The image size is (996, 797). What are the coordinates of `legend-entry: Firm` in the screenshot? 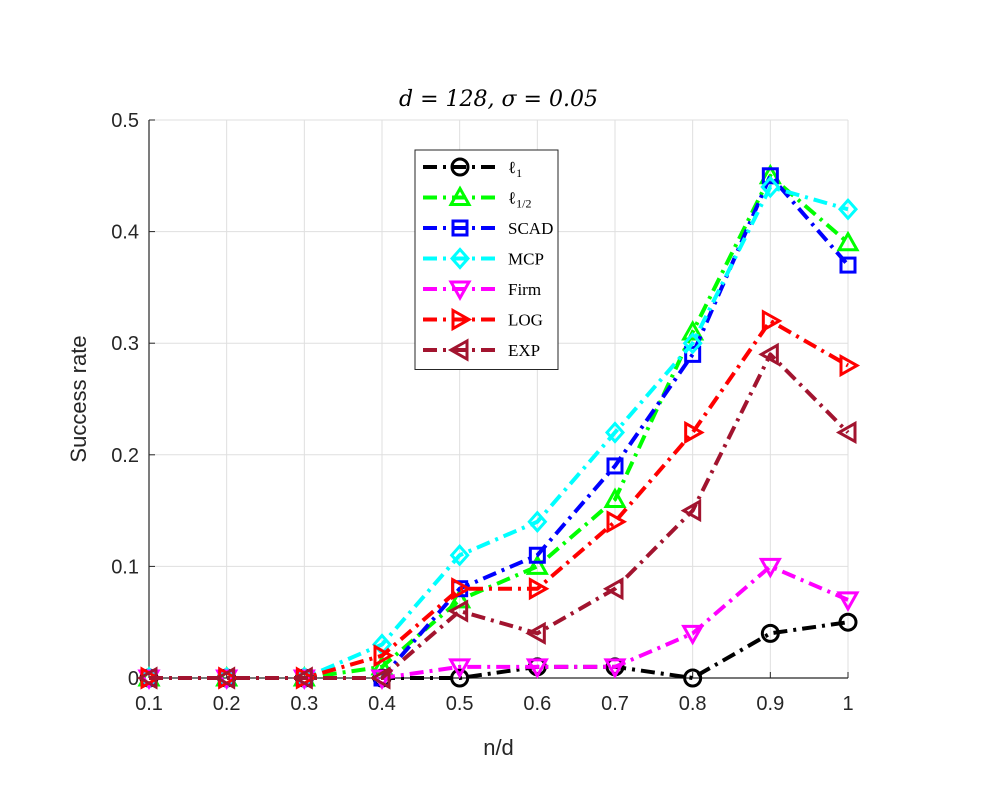 It's located at (482, 291).